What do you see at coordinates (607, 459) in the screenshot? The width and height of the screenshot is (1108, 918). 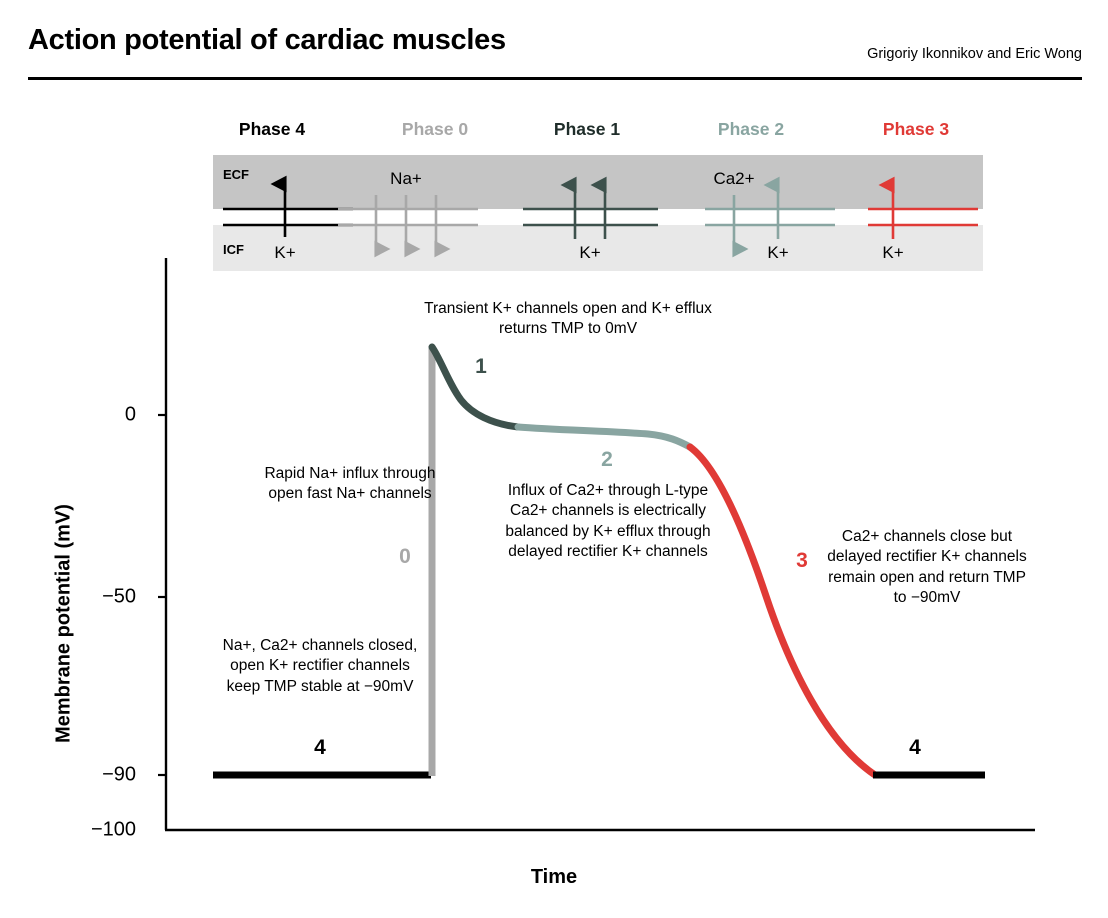 I see `phase-number-2: 2` at bounding box center [607, 459].